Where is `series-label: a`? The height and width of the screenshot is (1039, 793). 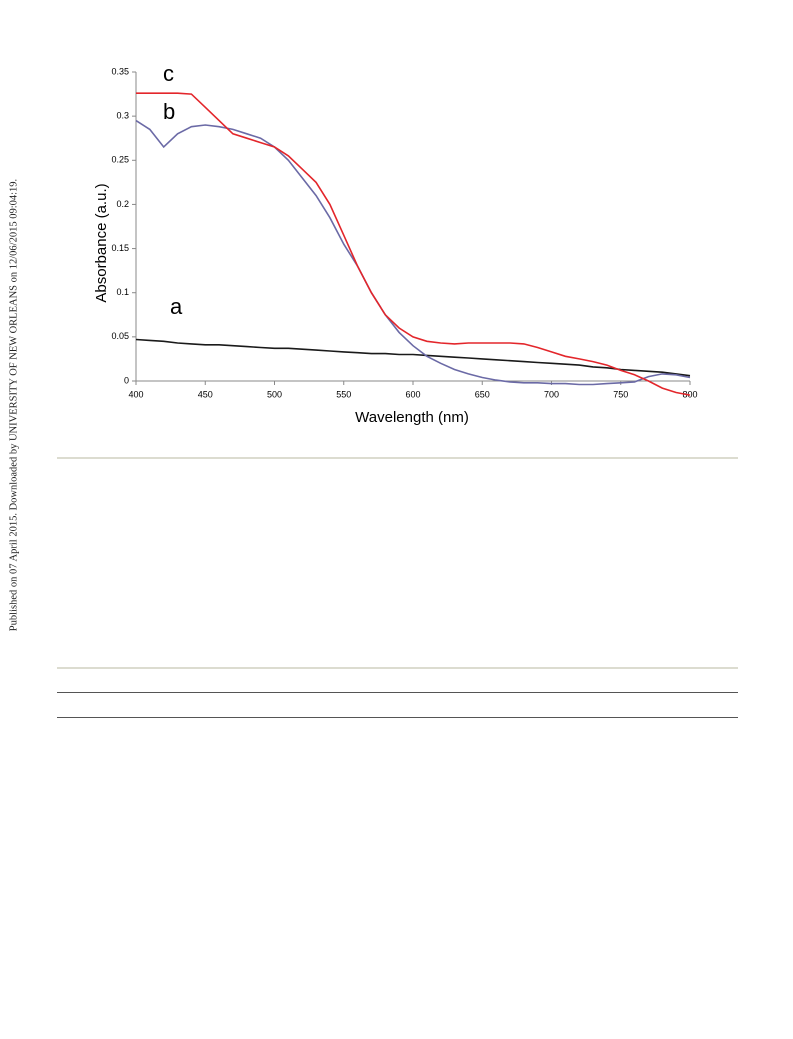 series-label: a is located at coordinates (176, 306).